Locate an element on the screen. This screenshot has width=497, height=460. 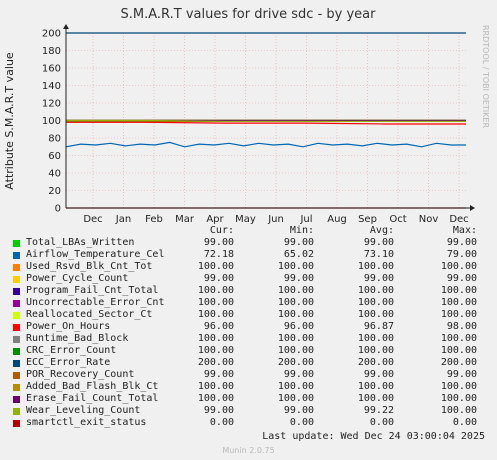
legend-avg-value: 200.00 is located at coordinates (375, 362).